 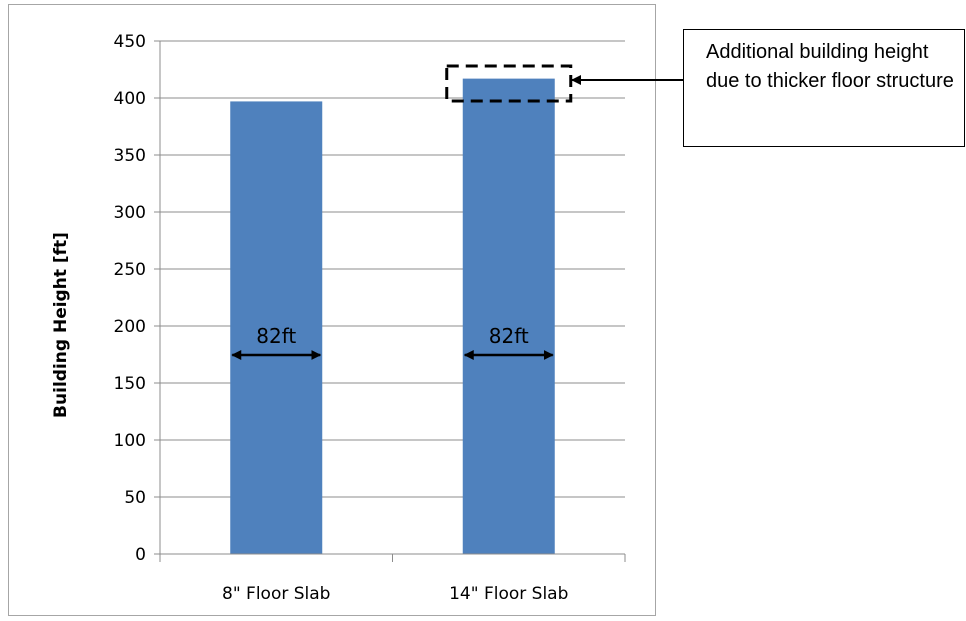 What do you see at coordinates (508, 594) in the screenshot?
I see `x-tick-label: 14" Floor Slab` at bounding box center [508, 594].